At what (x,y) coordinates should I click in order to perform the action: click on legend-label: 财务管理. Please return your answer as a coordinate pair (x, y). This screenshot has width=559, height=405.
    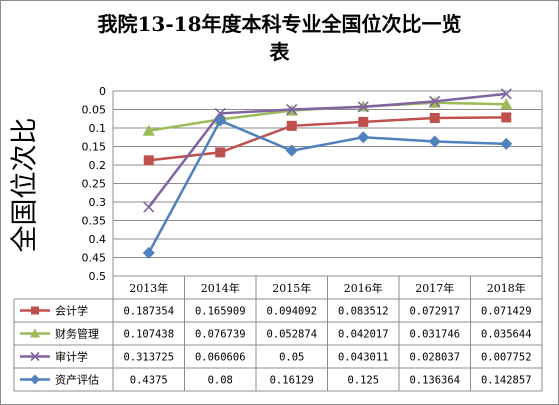
    Looking at the image, I should click on (77, 334).